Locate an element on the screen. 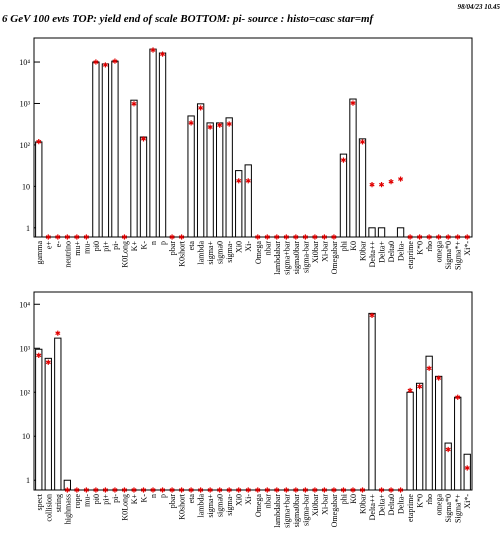  x-tick-label: e- is located at coordinates (58, 244).